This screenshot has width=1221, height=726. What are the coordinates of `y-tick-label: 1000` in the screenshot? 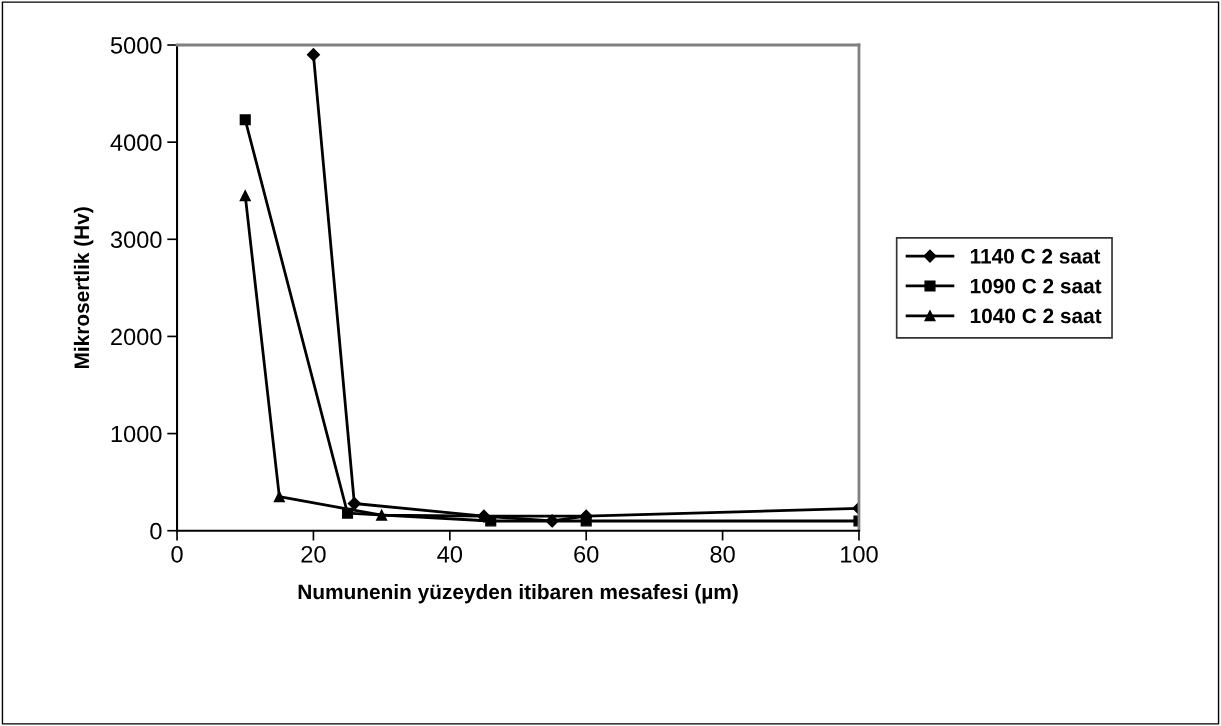 It's located at (136, 434).